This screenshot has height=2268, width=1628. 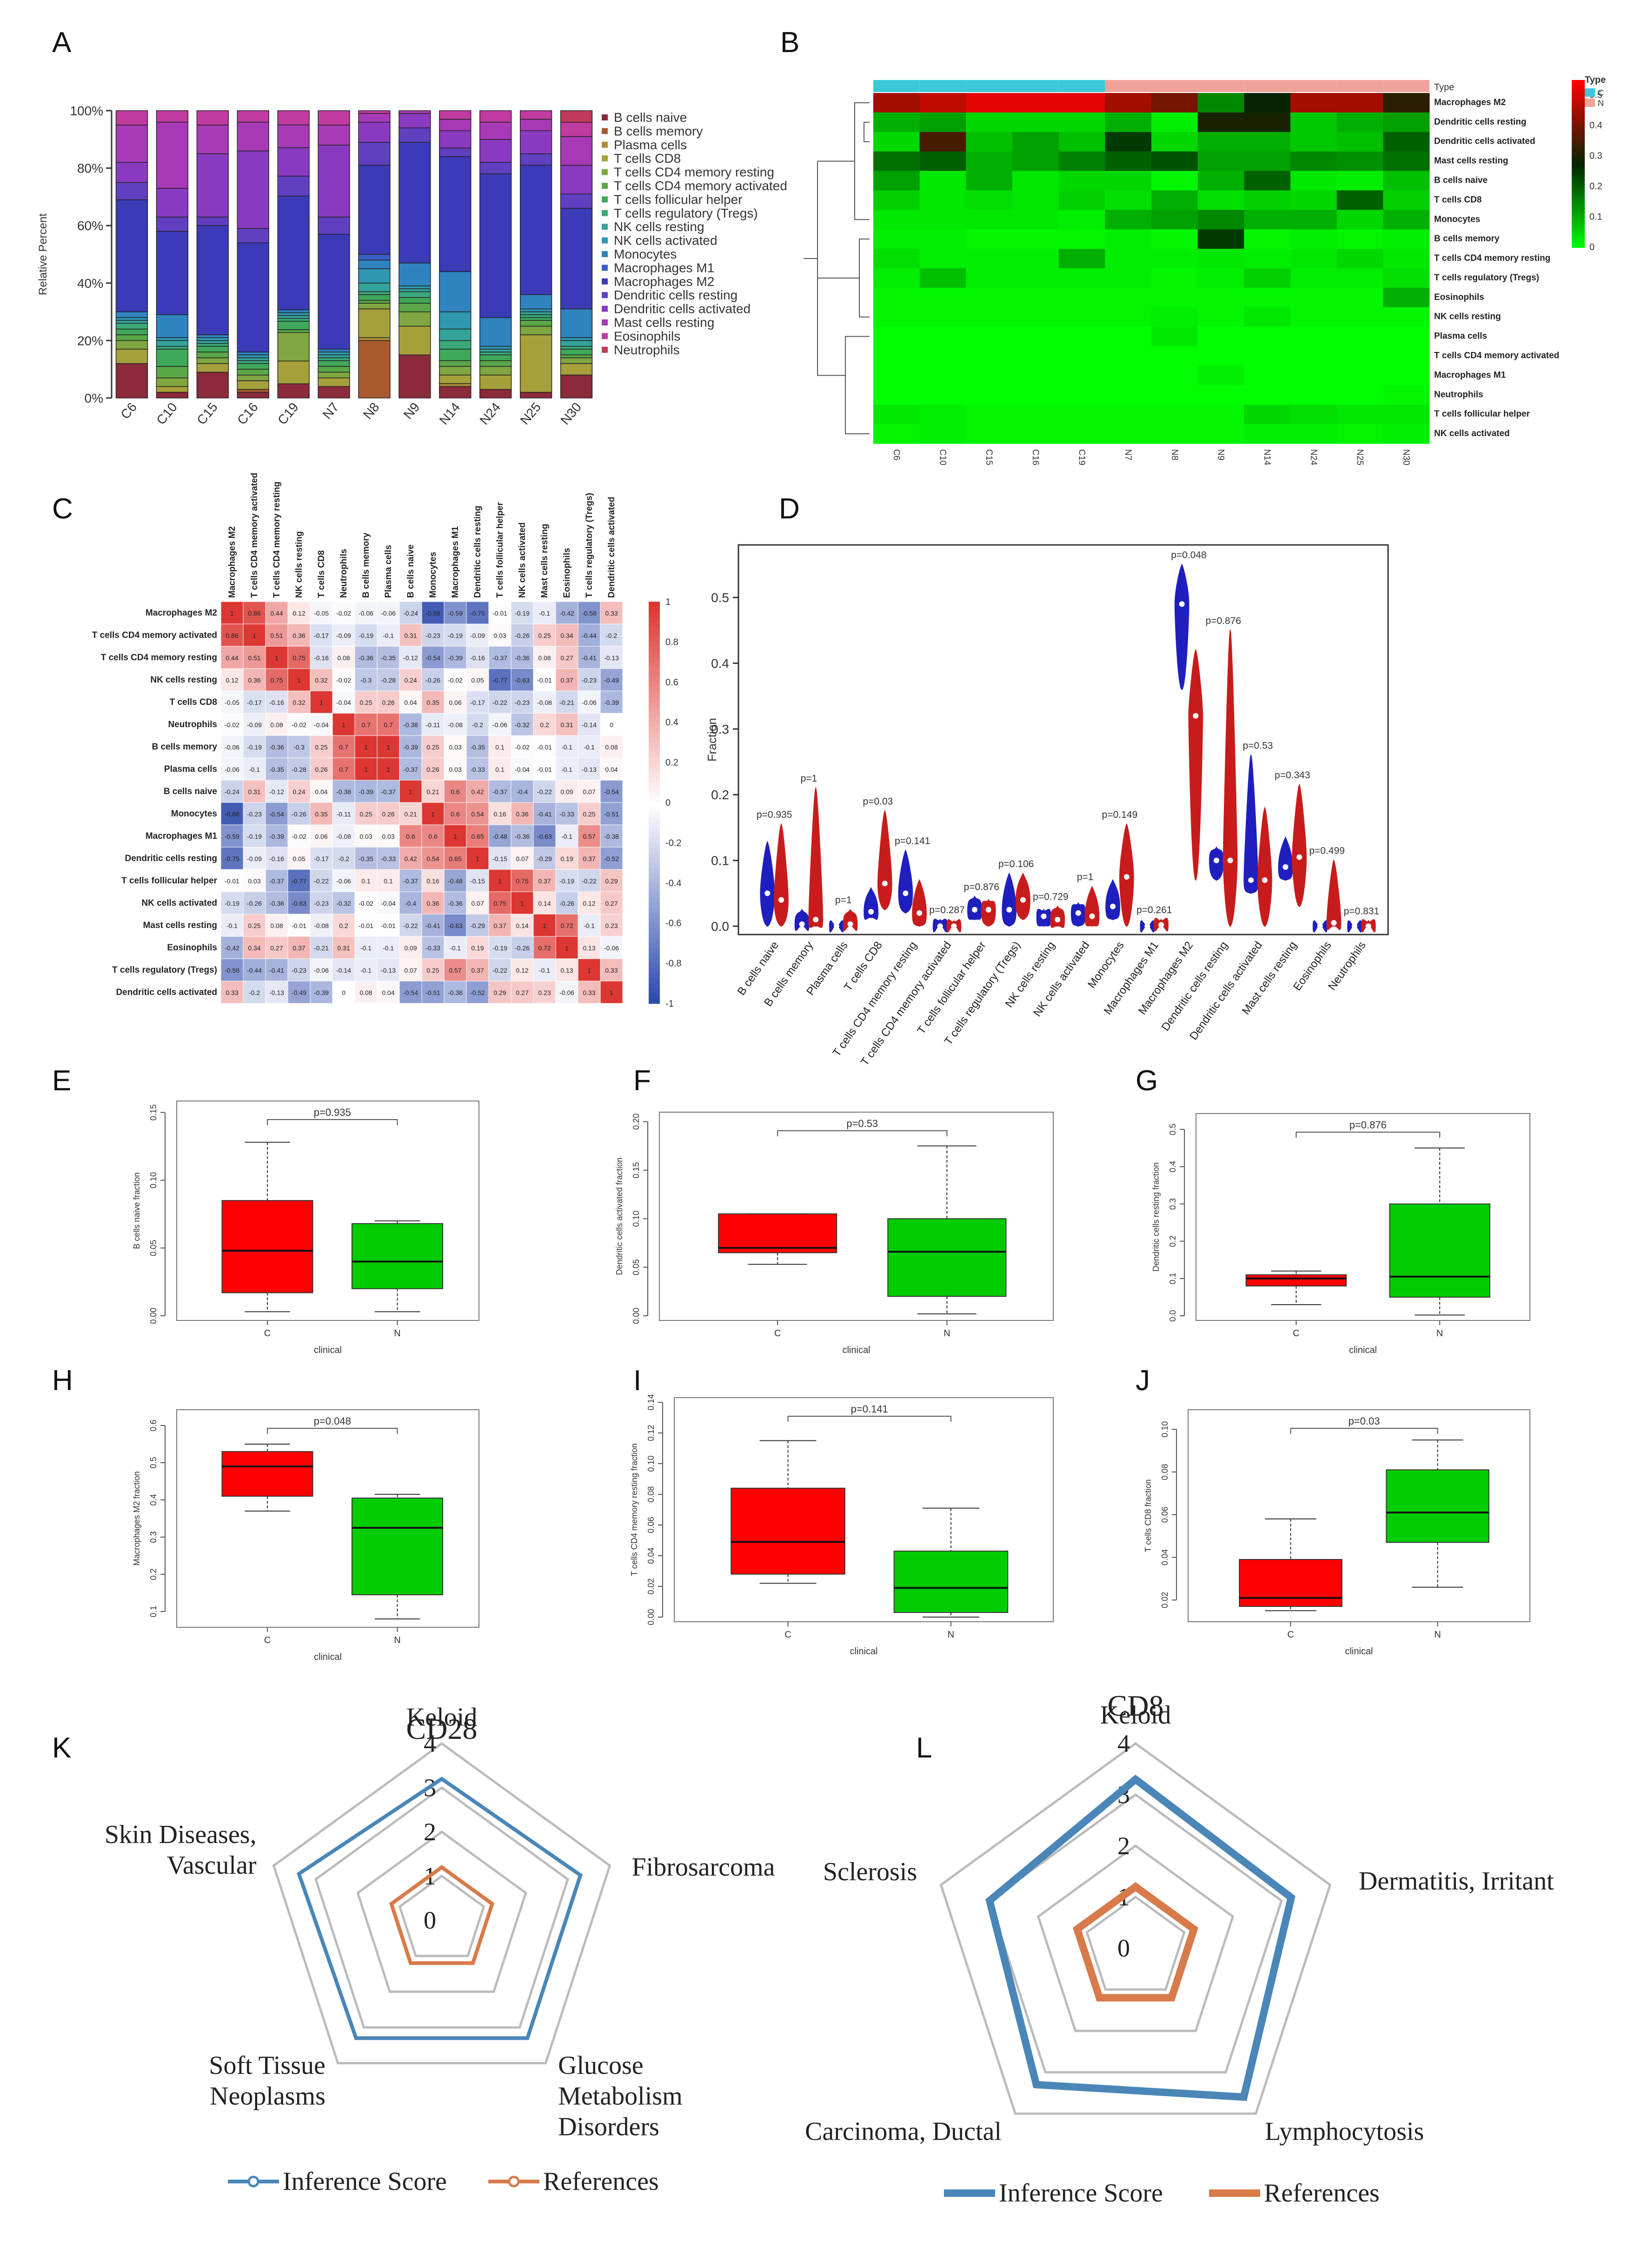 I want to click on corr-value: -0.1, so click(x=232, y=925).